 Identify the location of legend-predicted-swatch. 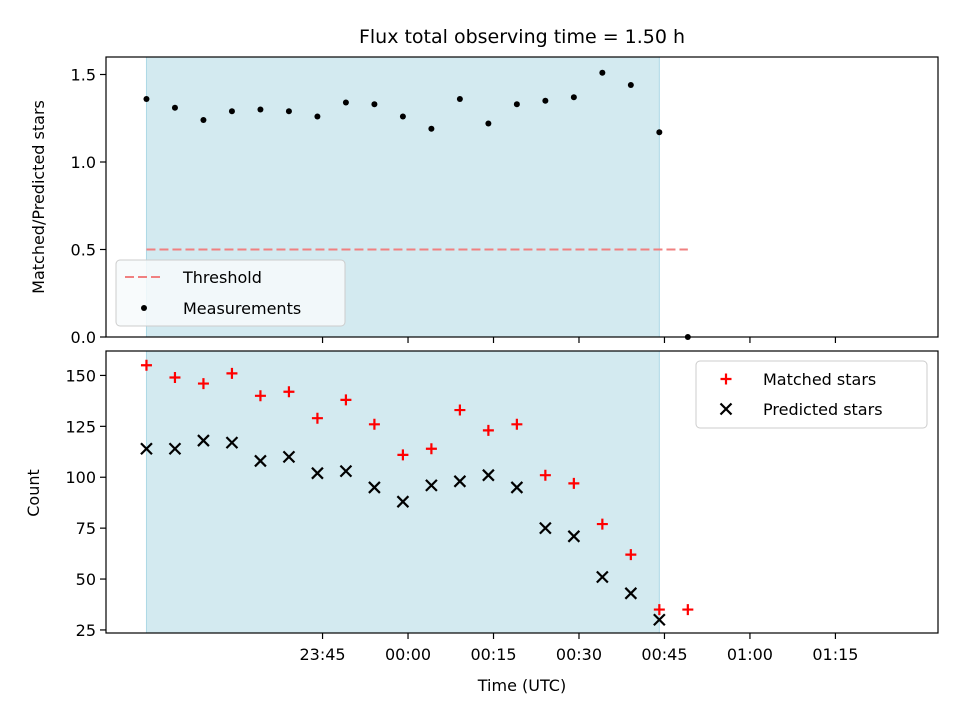
(726, 409).